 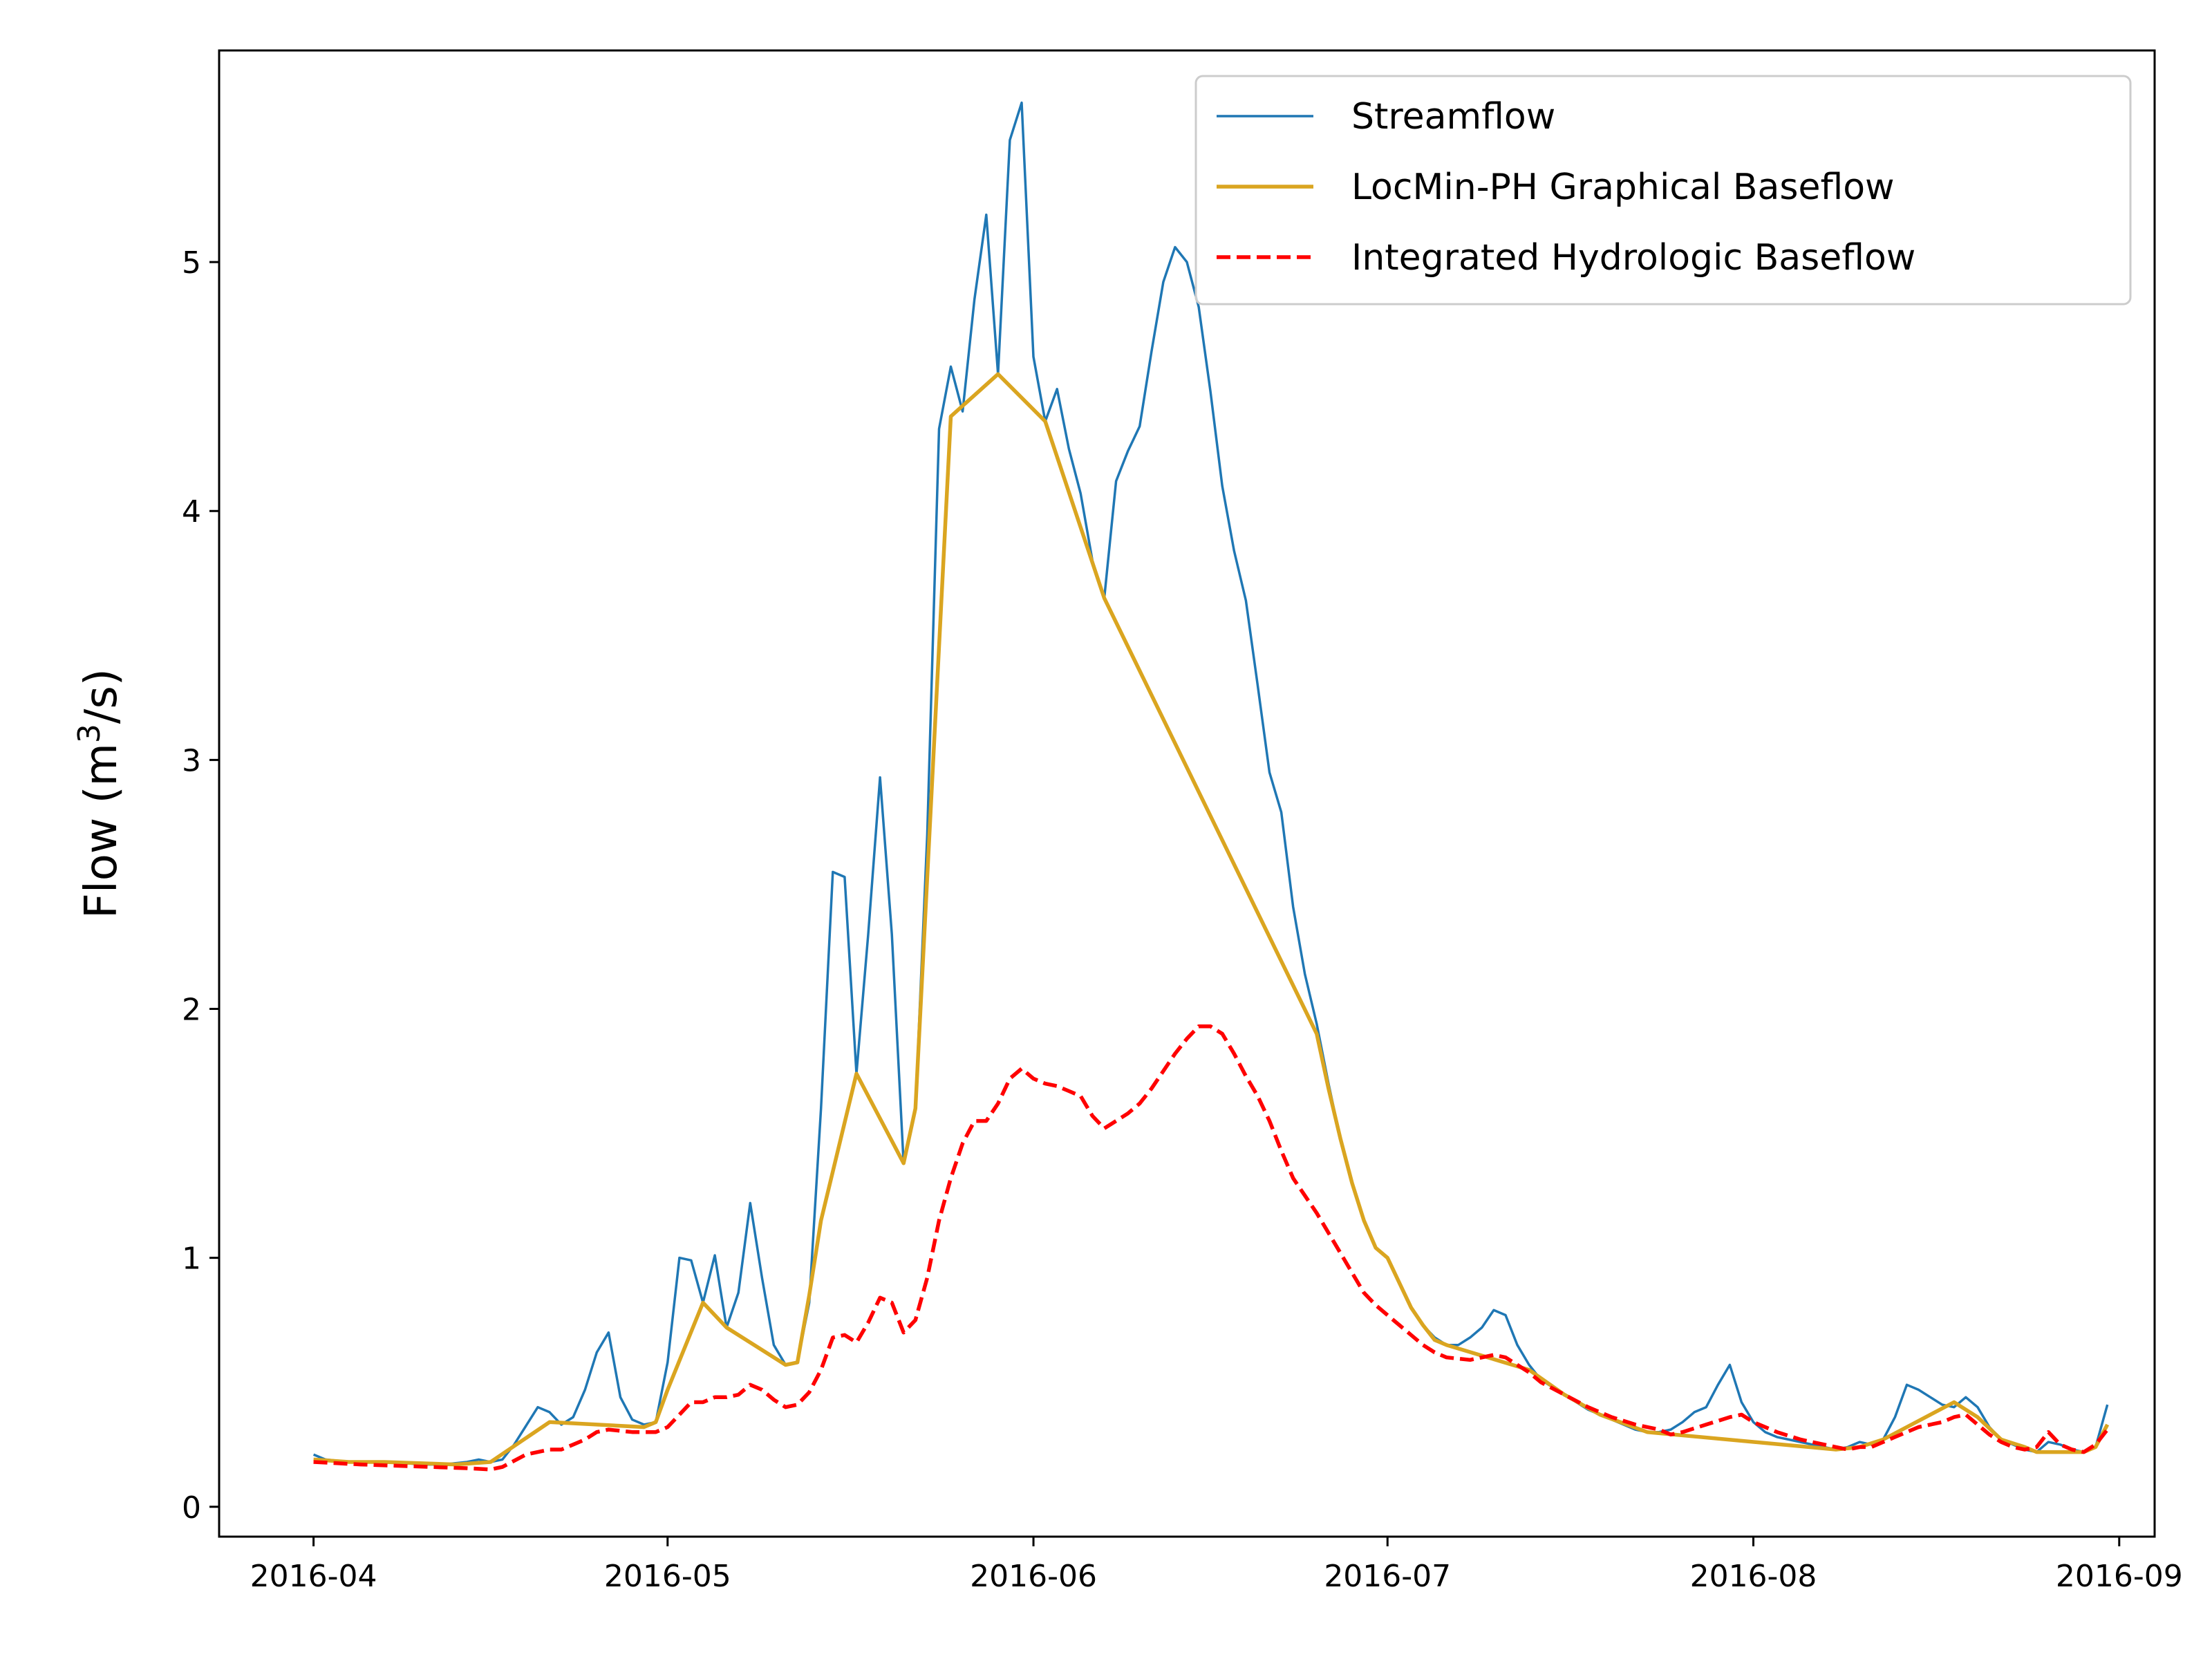 What do you see at coordinates (1633, 258) in the screenshot?
I see `legend-label-integrated-hydrologic-baseflow: Integrated Hydrologic Baseflow` at bounding box center [1633, 258].